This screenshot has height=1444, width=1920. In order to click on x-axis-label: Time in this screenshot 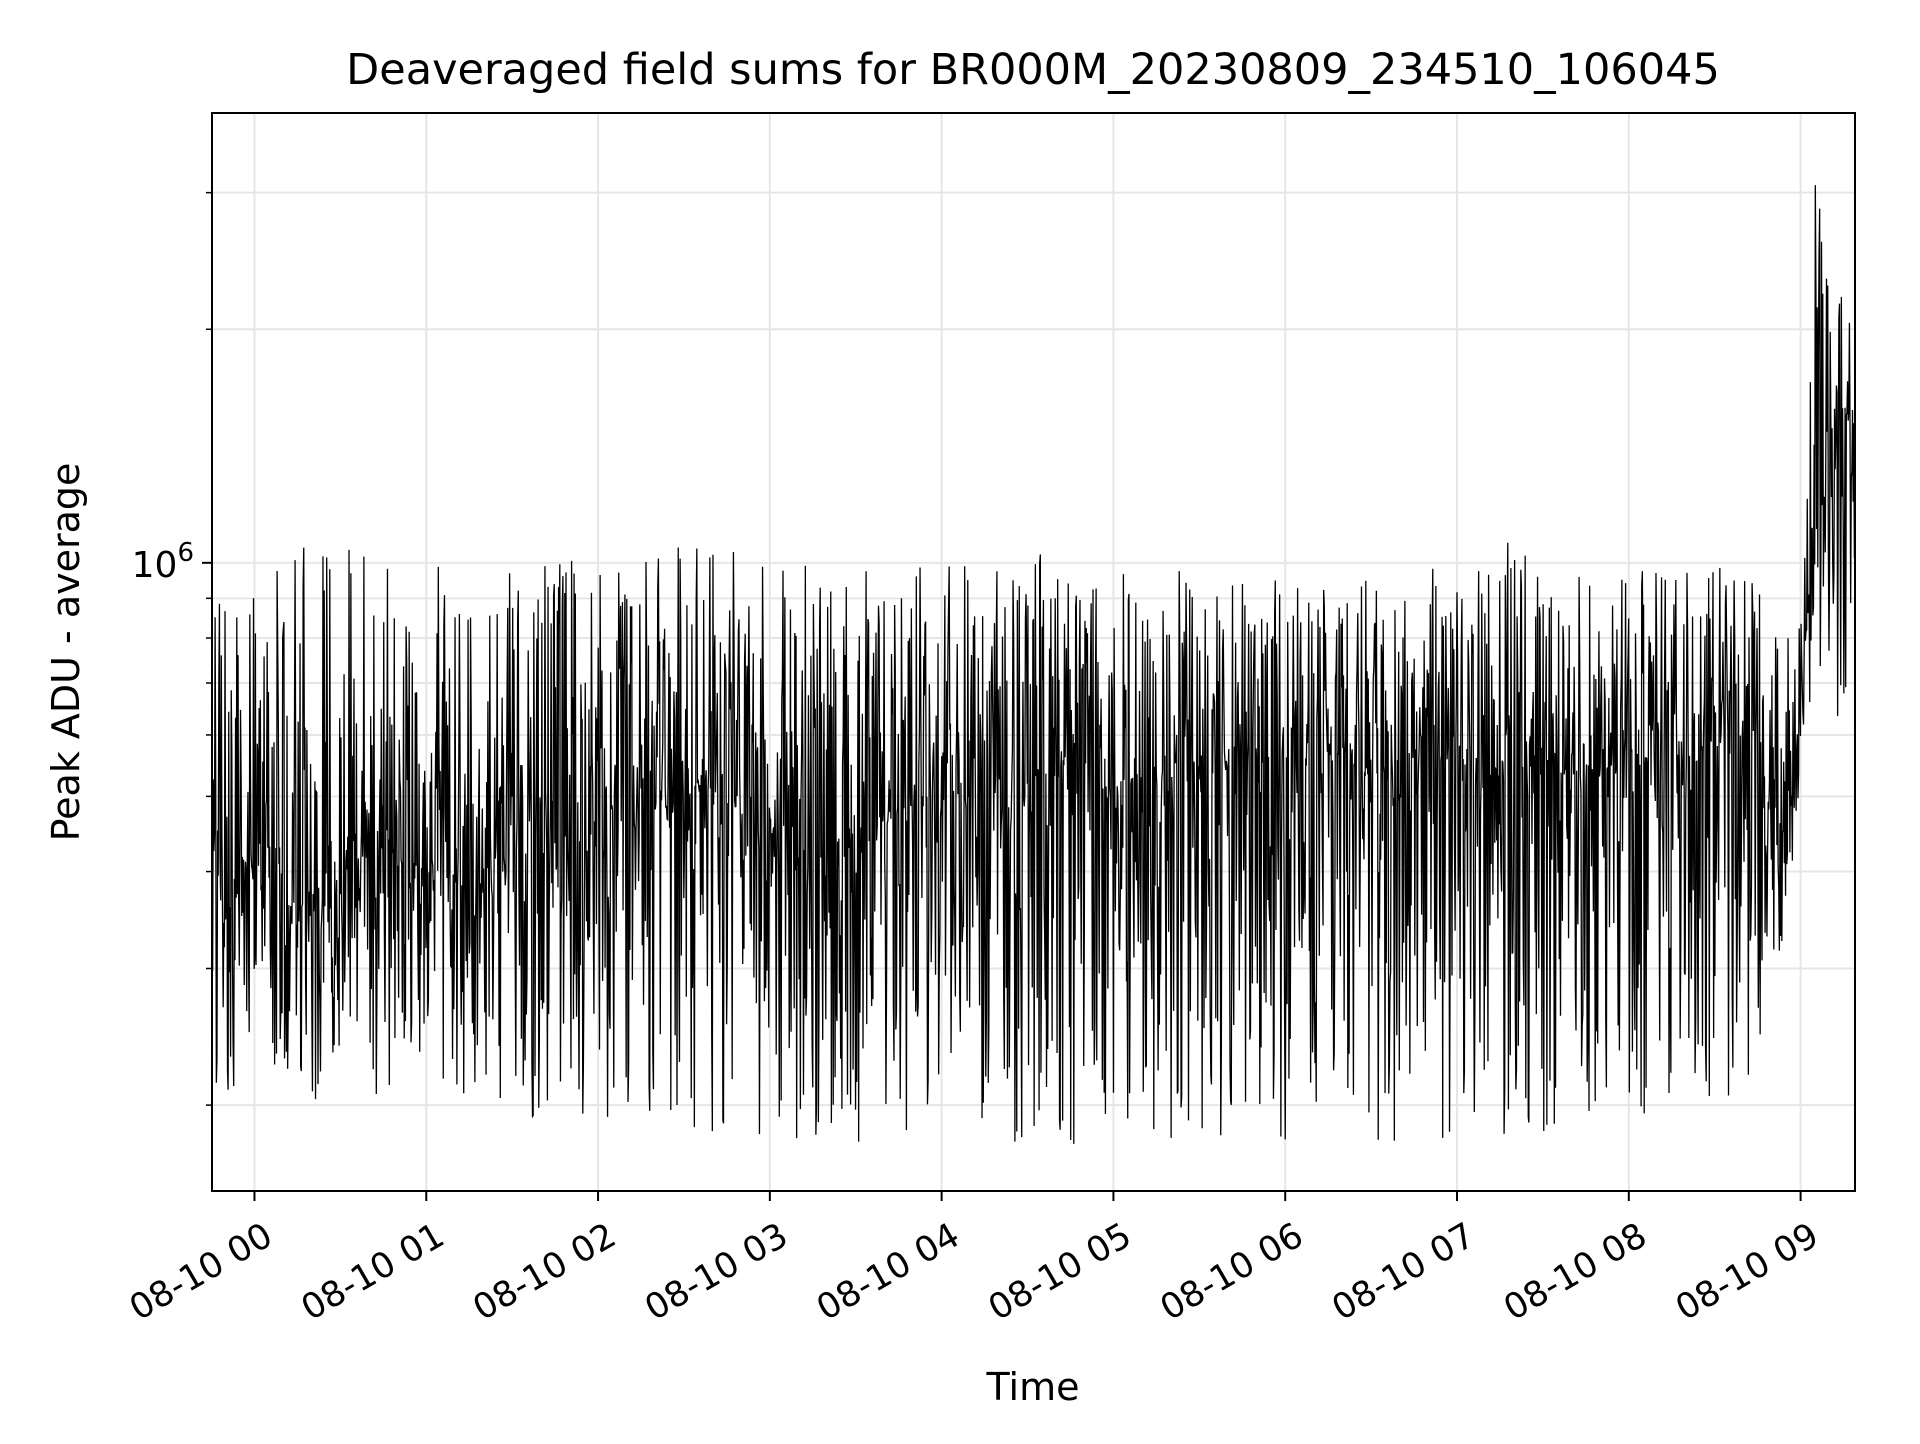, I will do `click(1033, 1387)`.